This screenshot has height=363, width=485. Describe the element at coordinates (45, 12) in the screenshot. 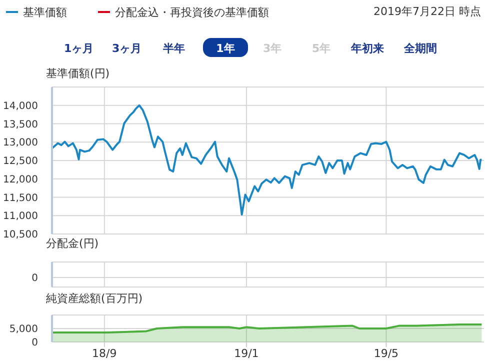

I see `legend-label: 基準価額` at that location.